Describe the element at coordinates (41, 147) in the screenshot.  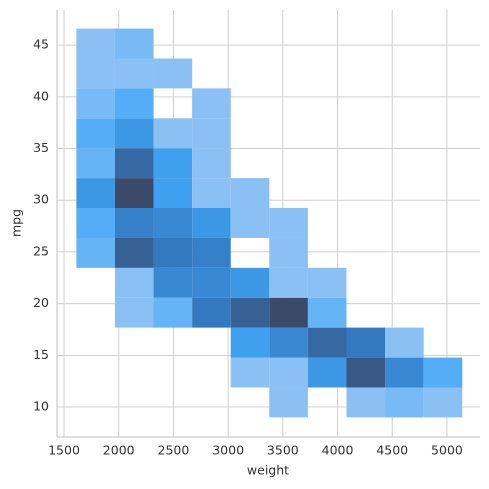
I see `y-tick-label: 35` at that location.